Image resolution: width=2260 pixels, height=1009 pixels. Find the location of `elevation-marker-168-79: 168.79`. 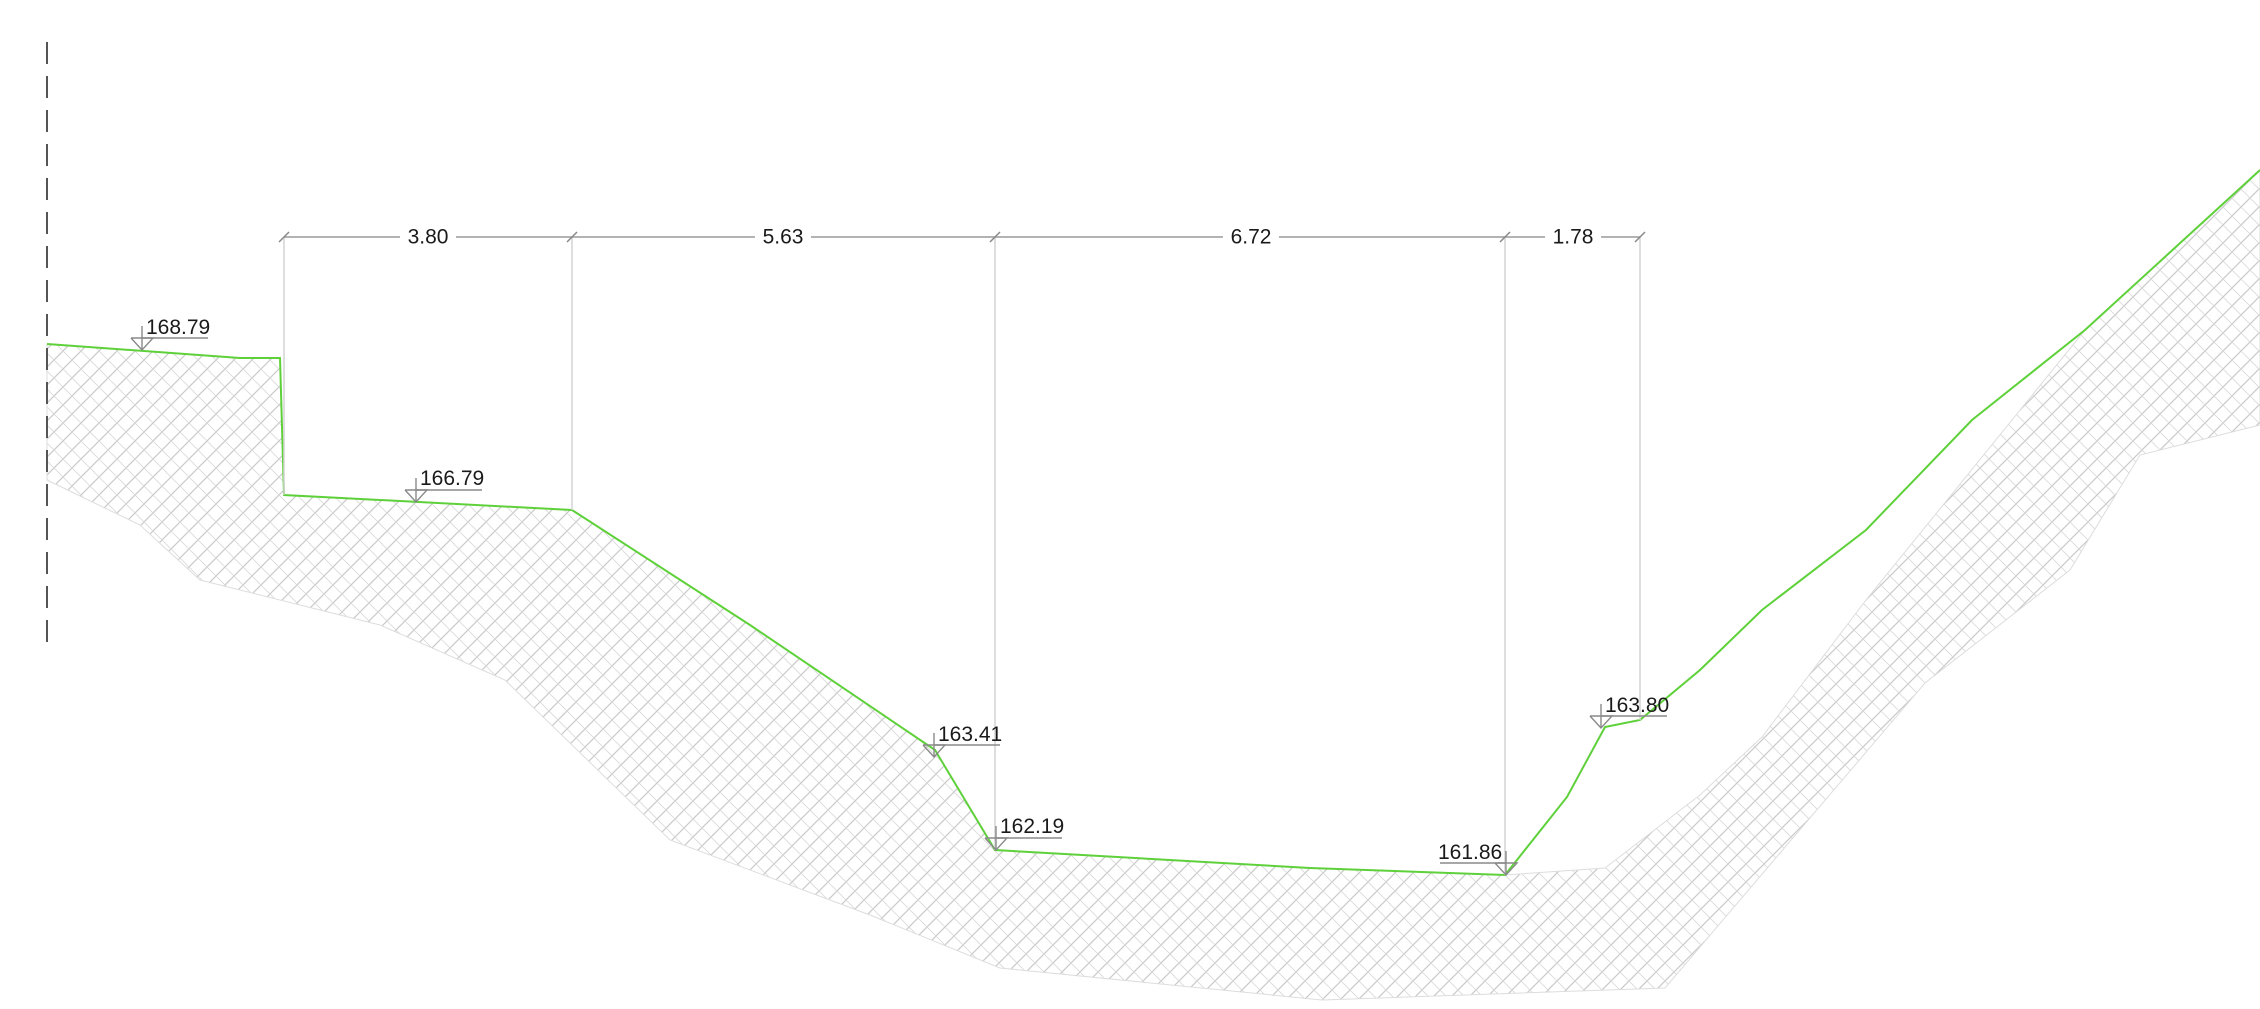

elevation-marker-168-79: 168.79 is located at coordinates (170, 334).